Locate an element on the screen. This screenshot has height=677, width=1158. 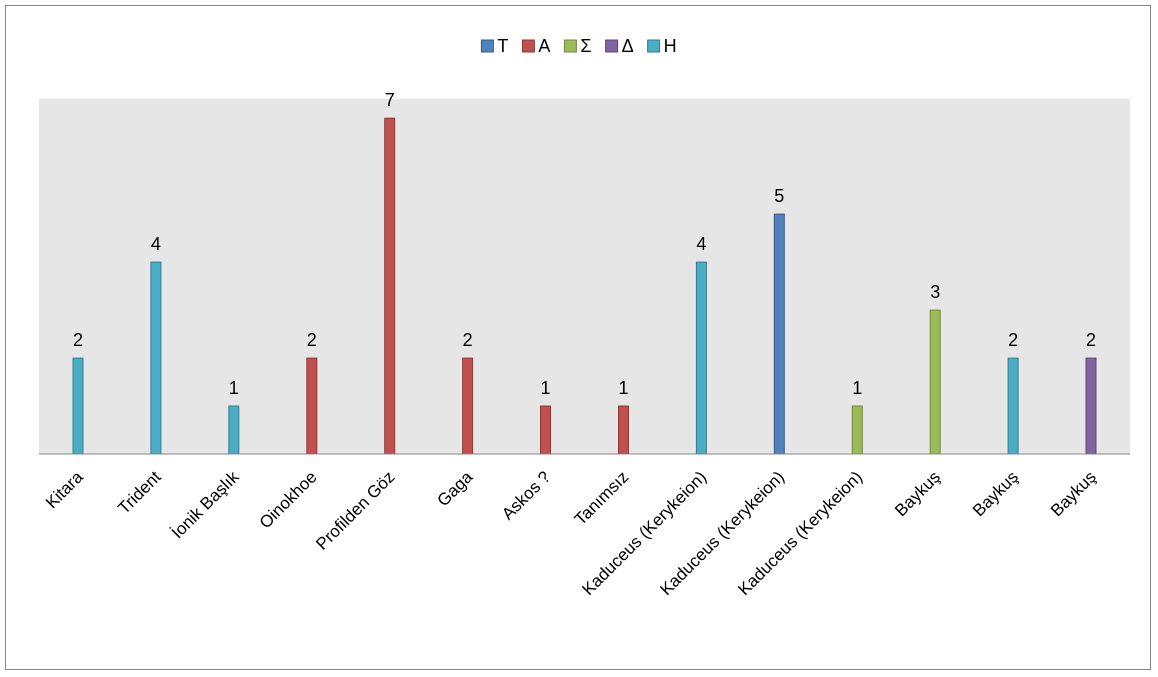
data-label-9: 4 is located at coordinates (701, 244).